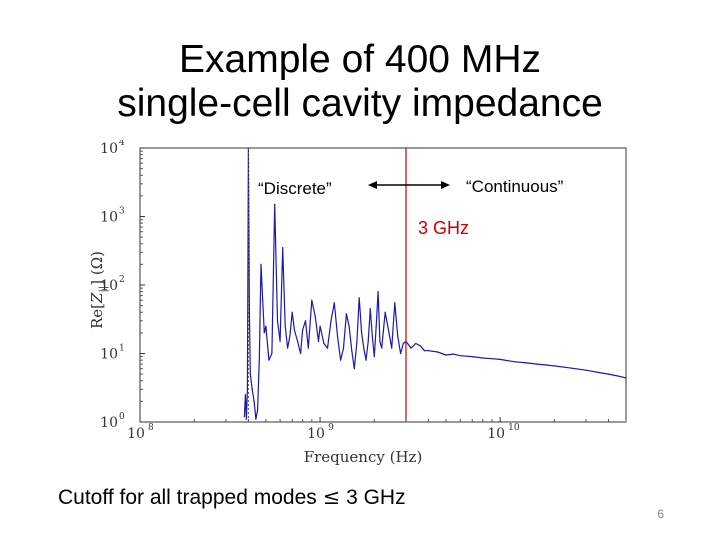 The image size is (720, 540). I want to click on y-tick-exponent: 0, so click(122, 417).